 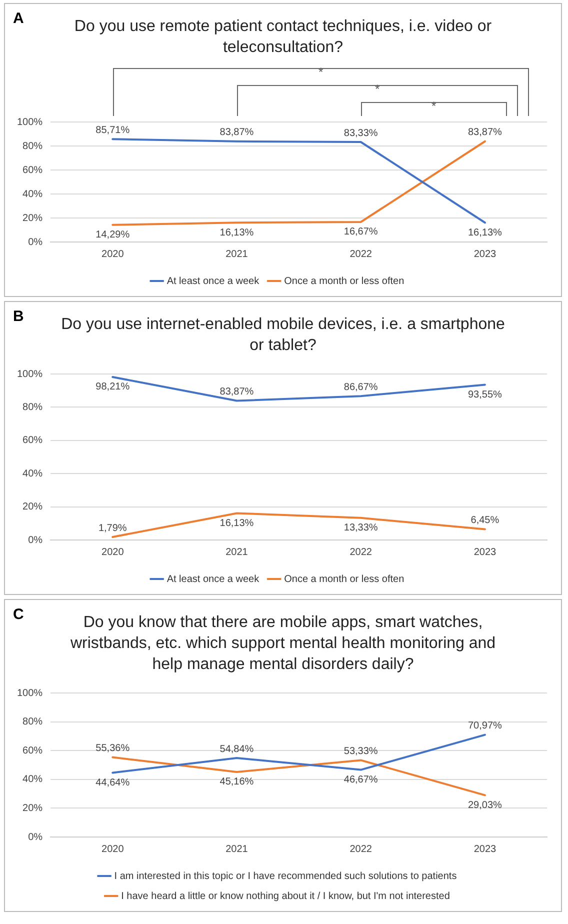 What do you see at coordinates (361, 751) in the screenshot?
I see `data-label: 53,33%` at bounding box center [361, 751].